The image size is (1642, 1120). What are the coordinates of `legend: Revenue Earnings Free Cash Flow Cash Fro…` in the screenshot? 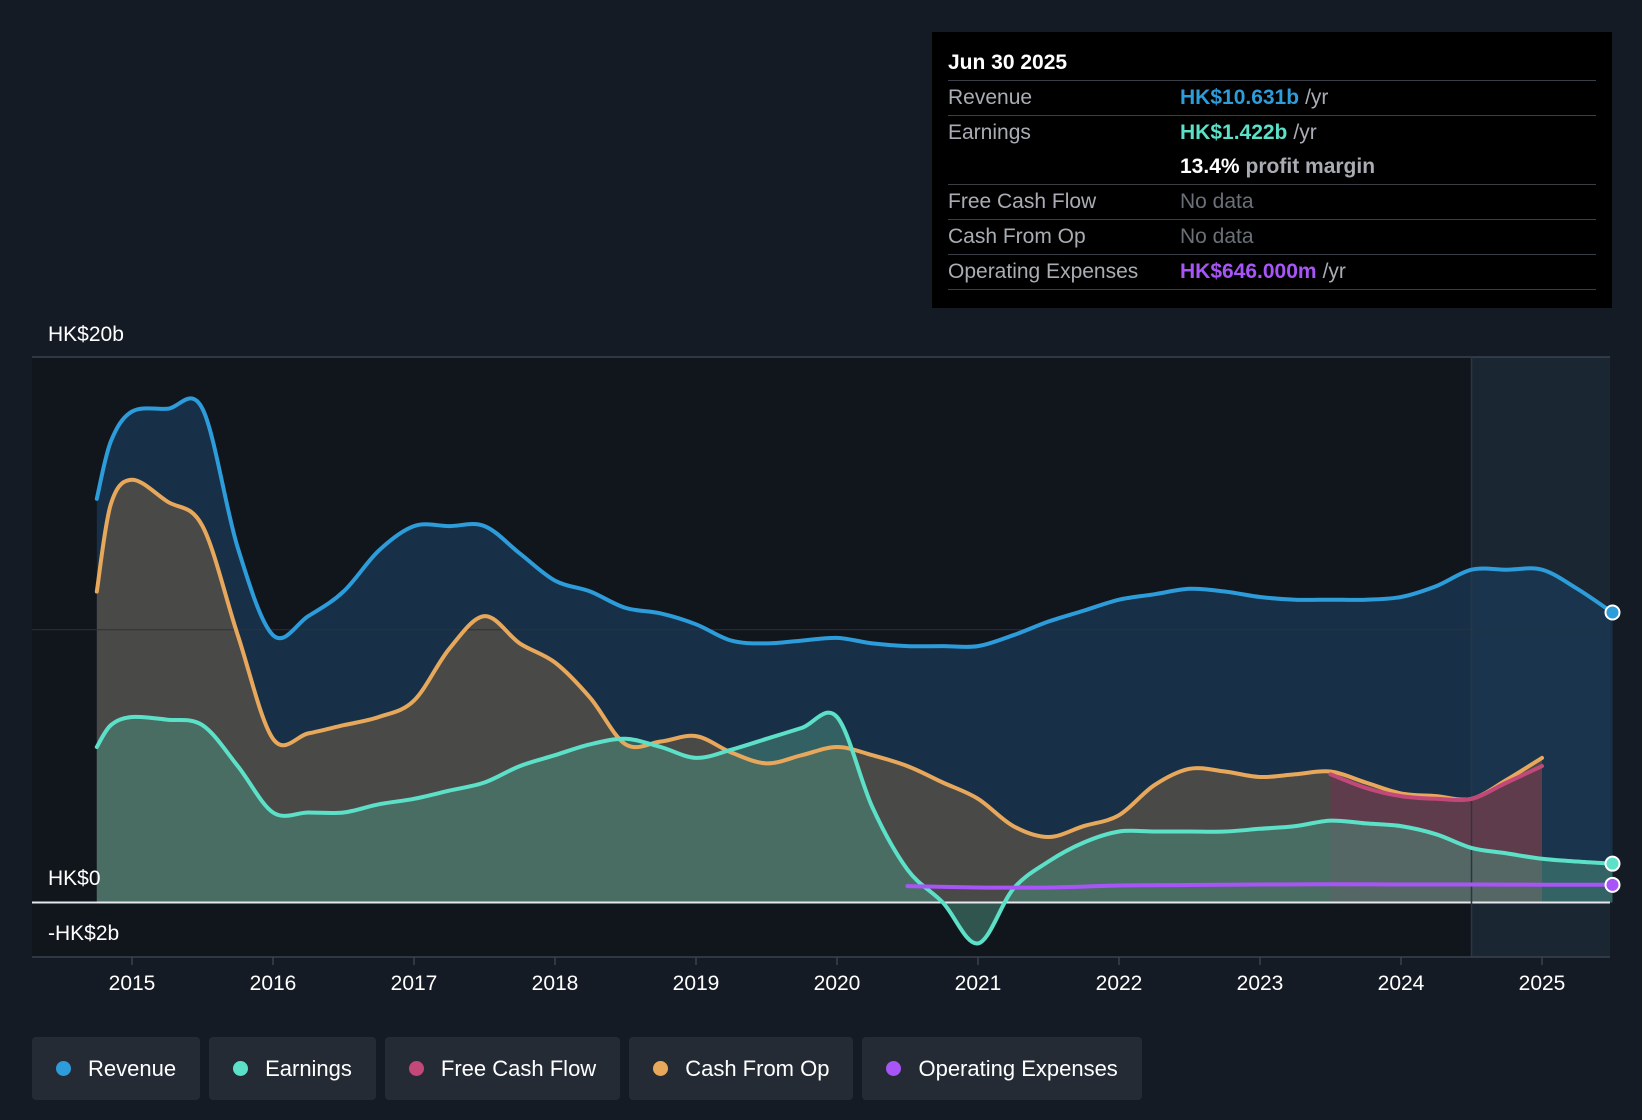 It's located at (591, 1068).